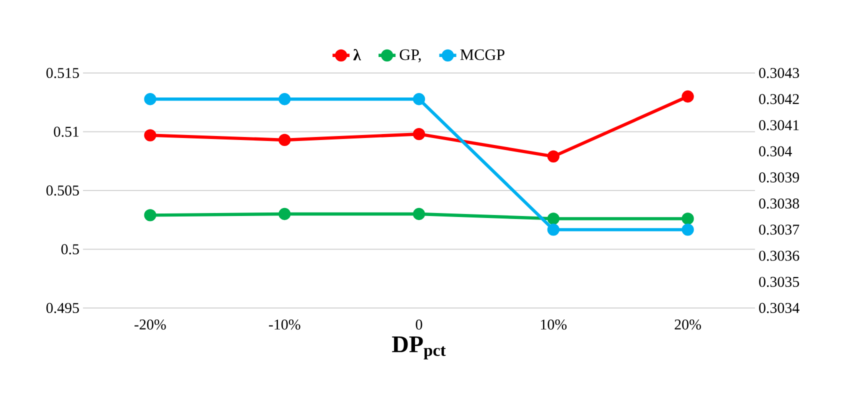 This screenshot has height=404, width=841. What do you see at coordinates (482, 54) in the screenshot?
I see `legend-label: MCGP` at bounding box center [482, 54].